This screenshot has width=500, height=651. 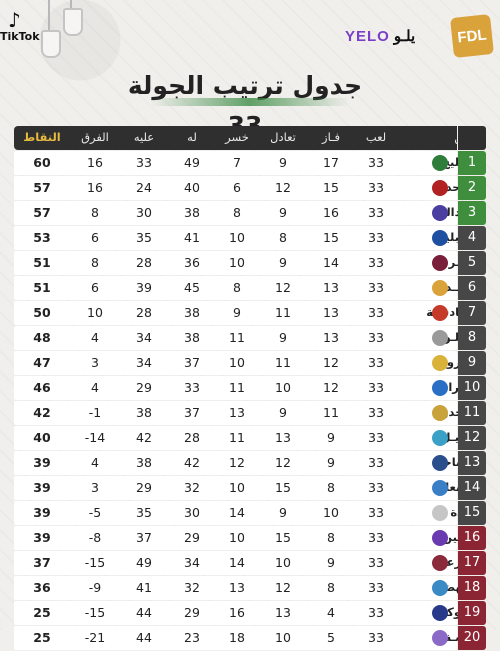 What do you see at coordinates (237, 462) in the screenshot?
I see `lost-cell: 12` at bounding box center [237, 462].